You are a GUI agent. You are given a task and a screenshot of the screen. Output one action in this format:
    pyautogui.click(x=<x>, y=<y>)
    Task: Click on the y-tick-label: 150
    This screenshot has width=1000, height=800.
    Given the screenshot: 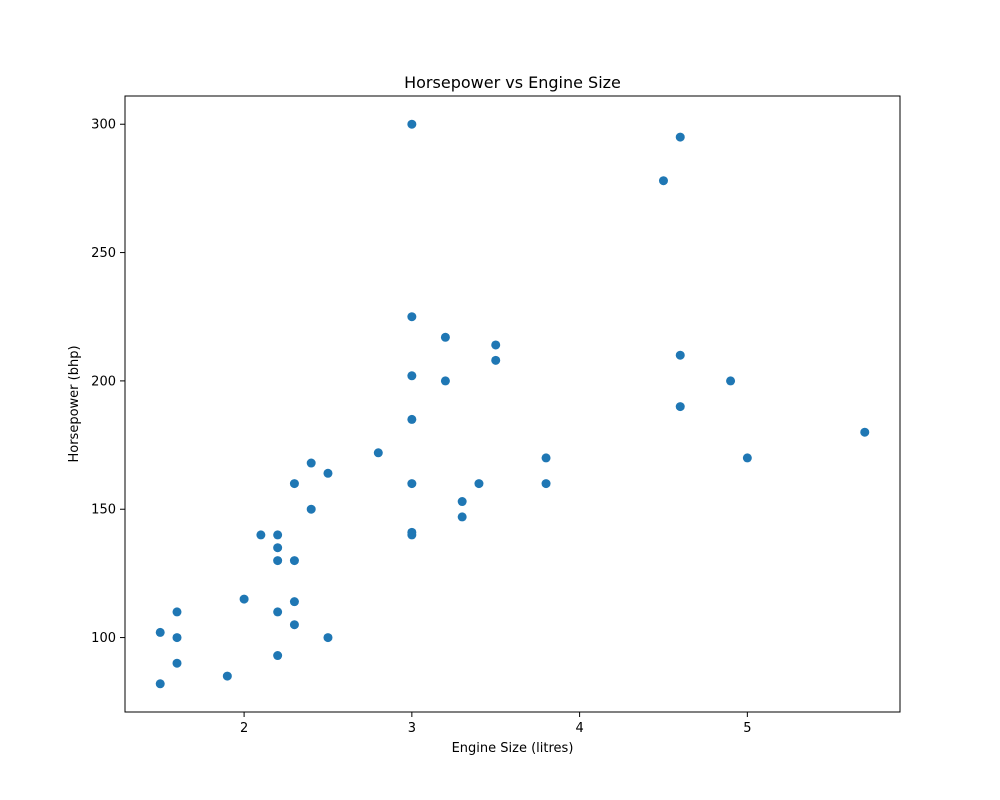 What is the action you would take?
    pyautogui.click(x=103, y=510)
    